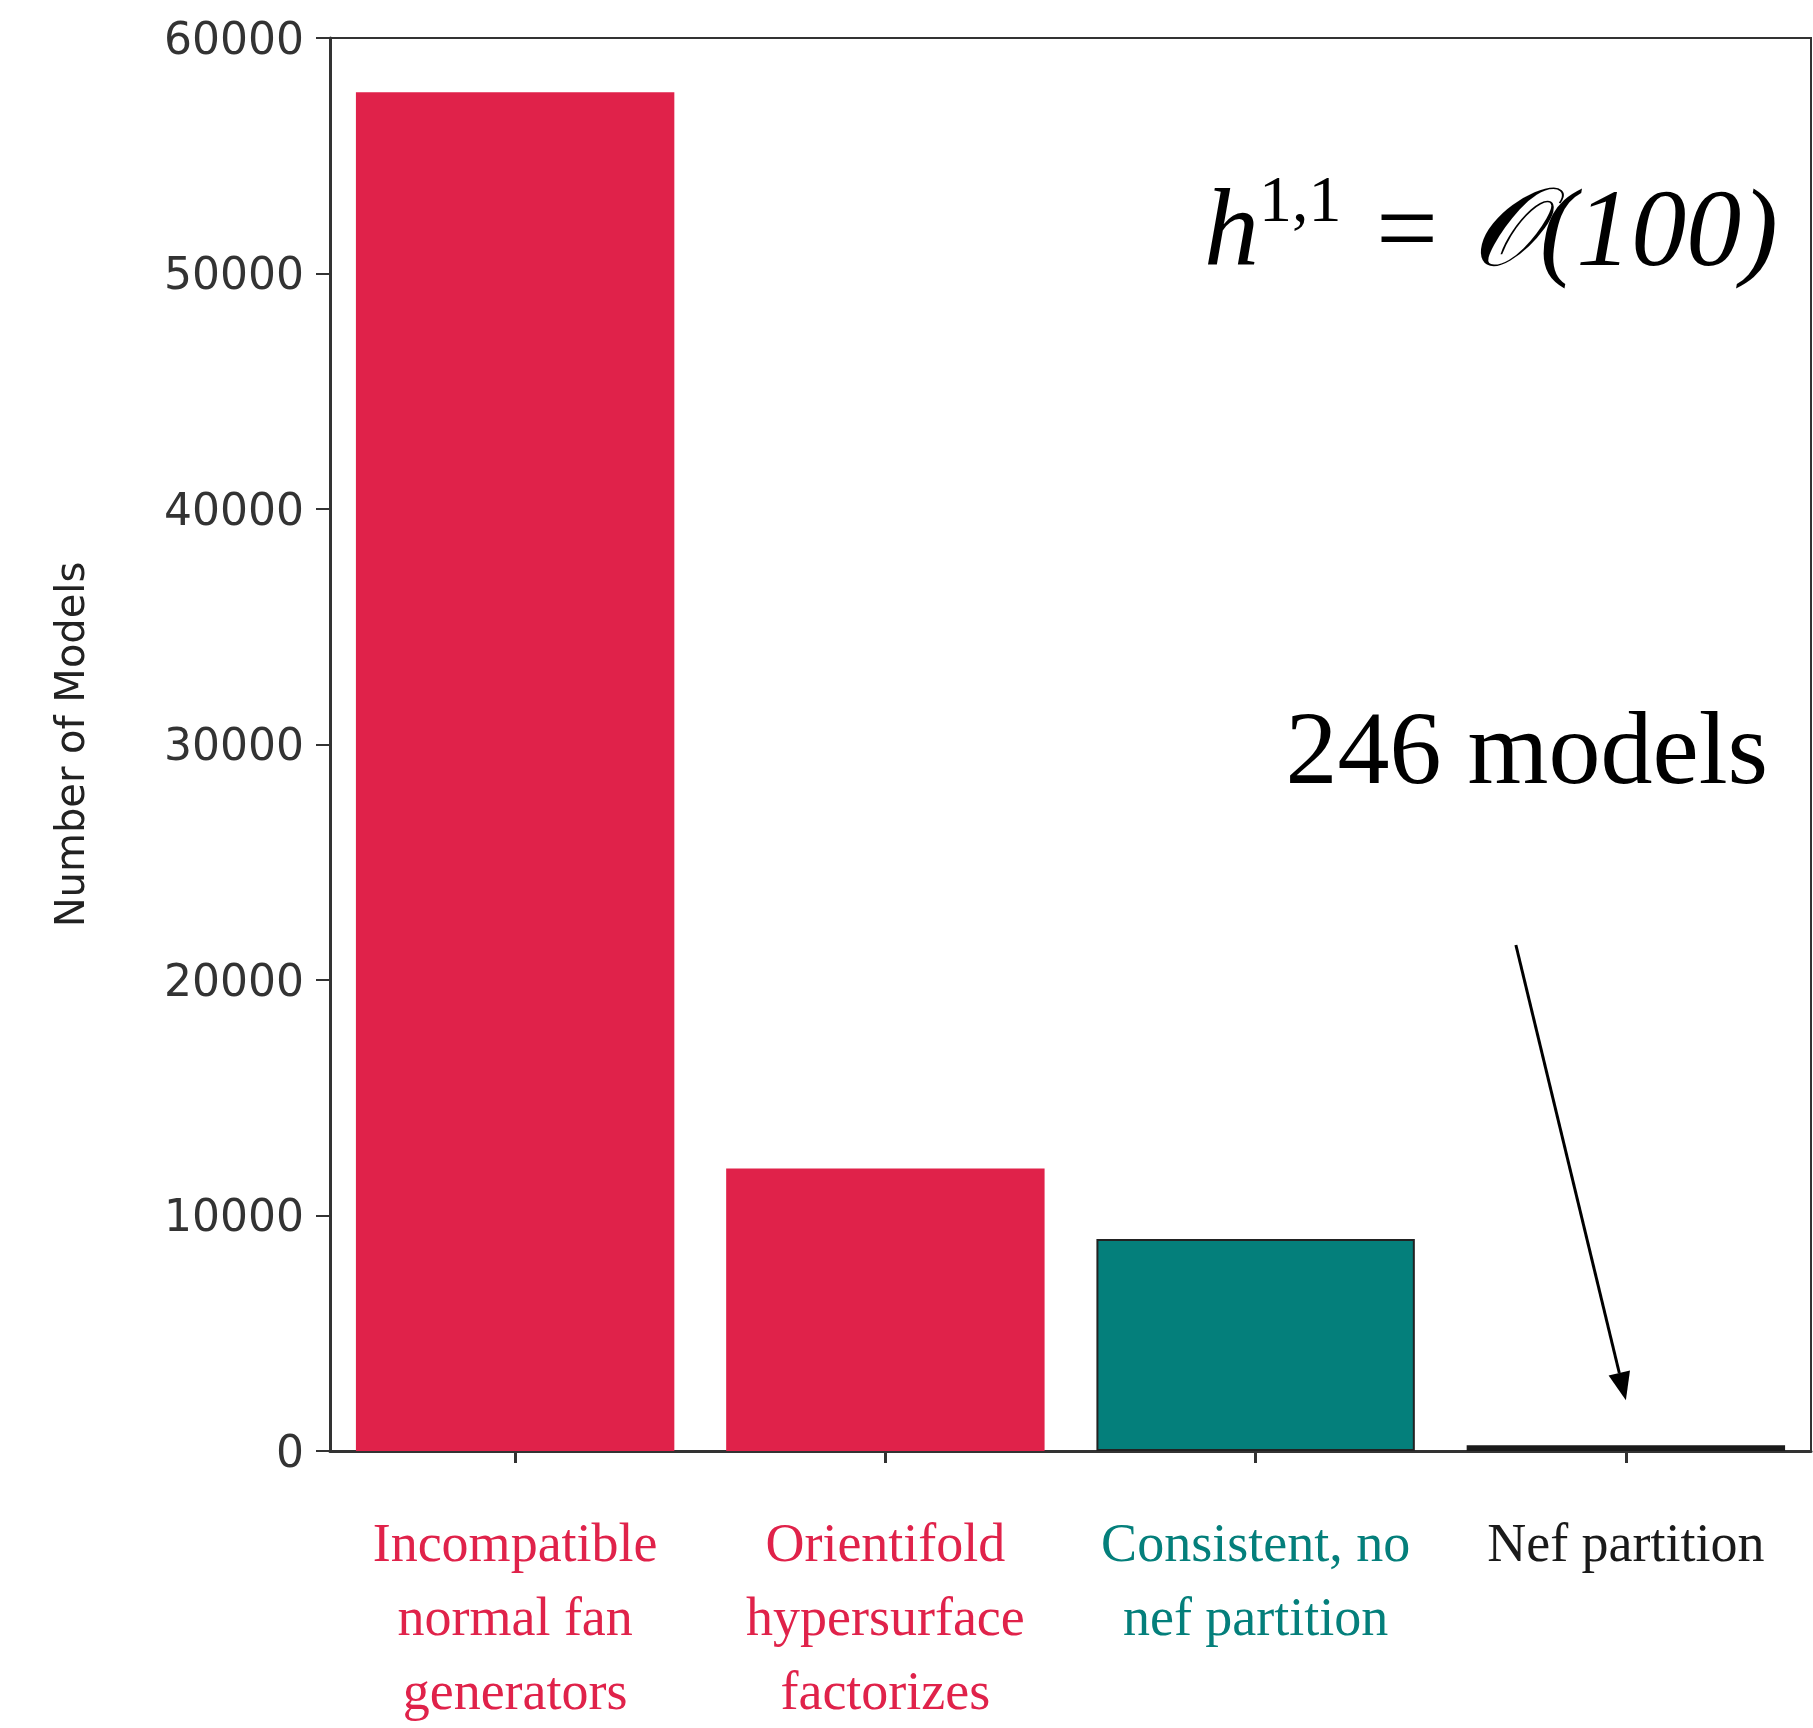  What do you see at coordinates (1256, 1580) in the screenshot?
I see `x-tick-label: Consistent, no nef partition` at bounding box center [1256, 1580].